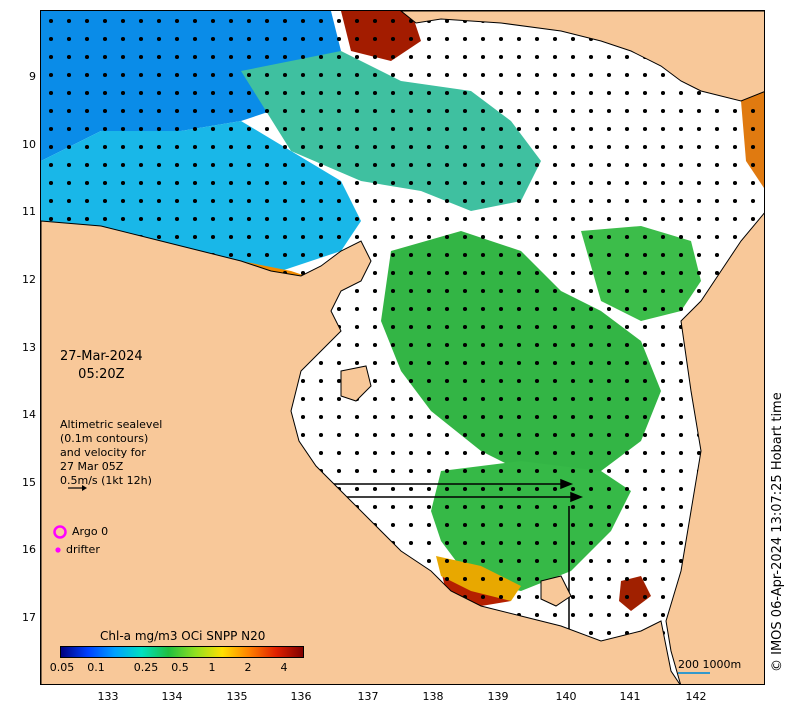 This screenshot has height=716, width=792. I want to click on lon-tick-135: 135, so click(237, 696).